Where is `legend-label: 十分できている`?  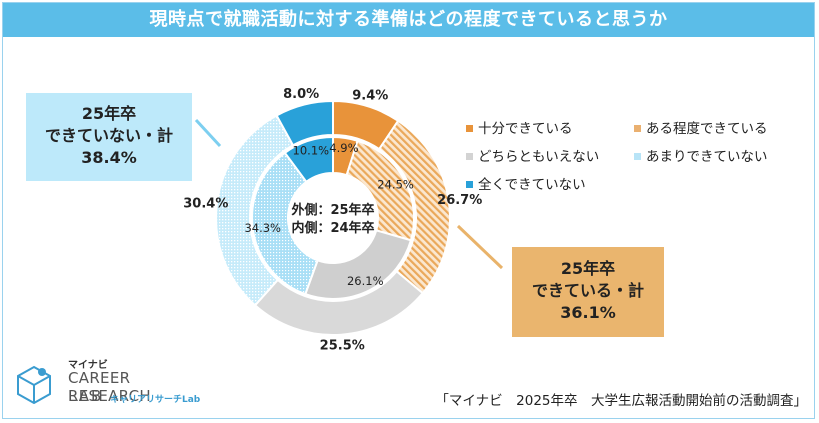 legend-label: 十分できている is located at coordinates (525, 129).